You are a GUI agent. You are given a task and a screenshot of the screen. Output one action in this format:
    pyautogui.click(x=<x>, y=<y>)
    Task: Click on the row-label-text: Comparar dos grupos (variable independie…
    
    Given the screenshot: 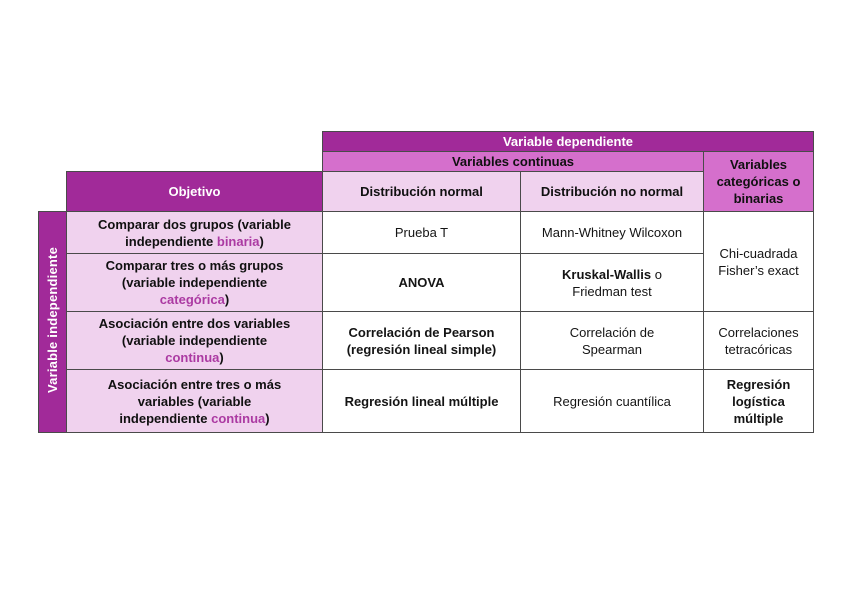 What is the action you would take?
    pyautogui.click(x=194, y=232)
    